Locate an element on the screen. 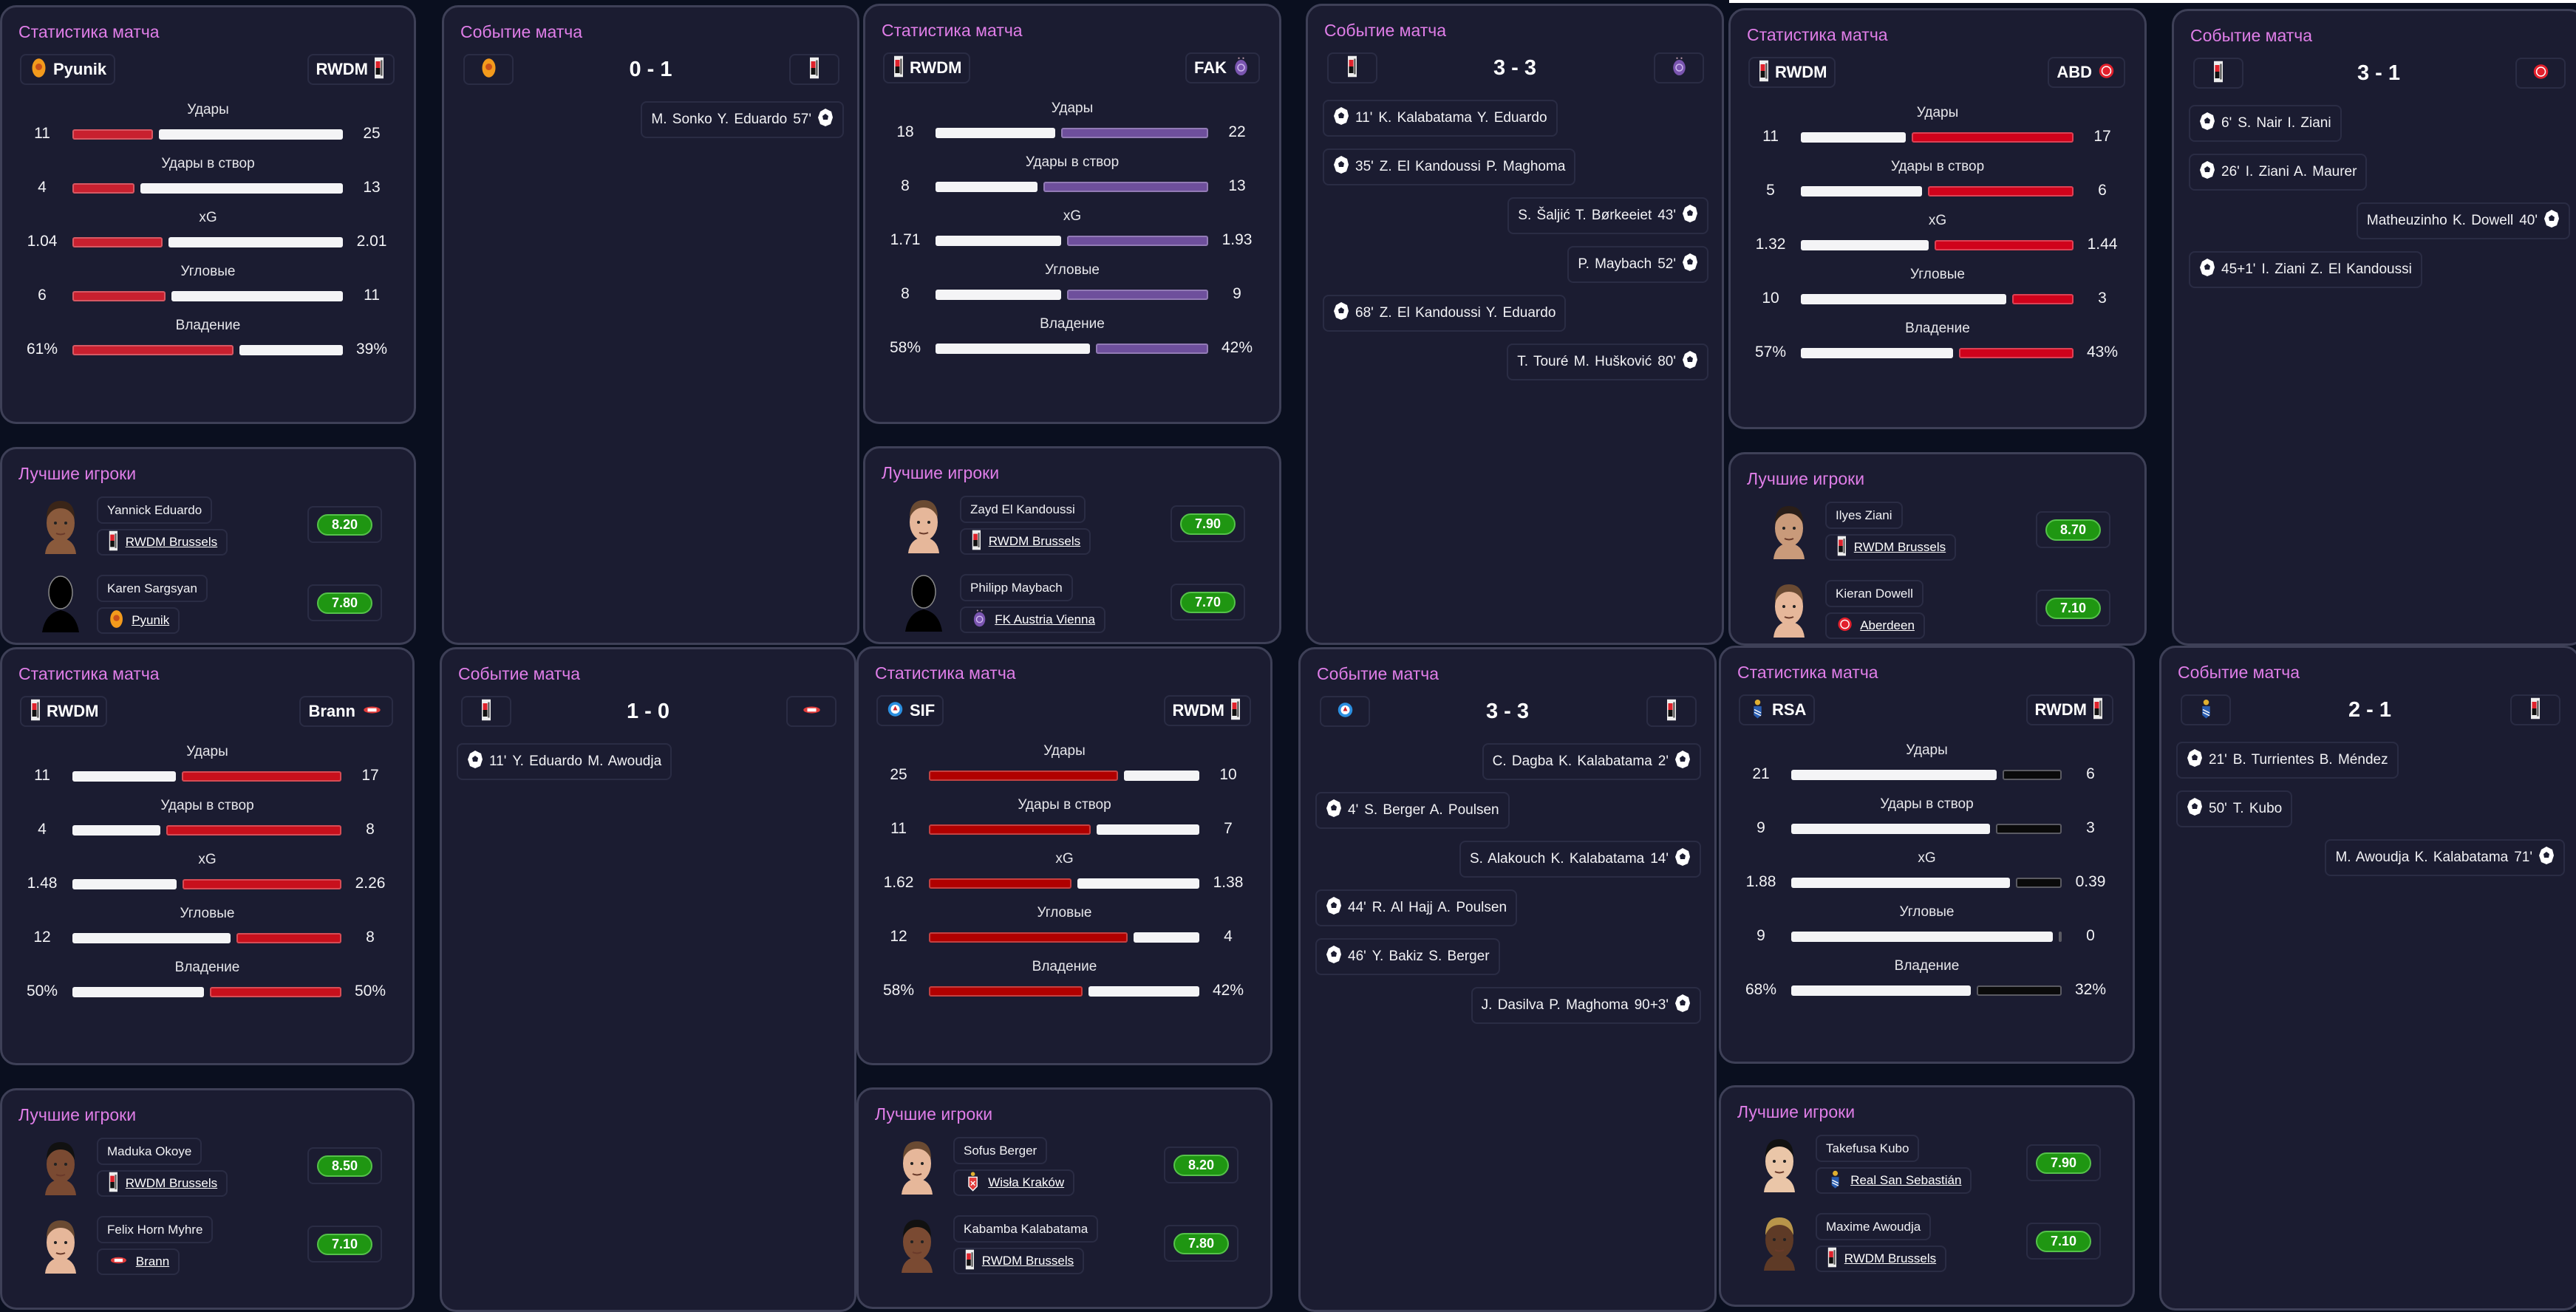 Image resolution: width=2576 pixels, height=1312 pixels. player-club-chip: Real San Sebastián is located at coordinates (1894, 1180).